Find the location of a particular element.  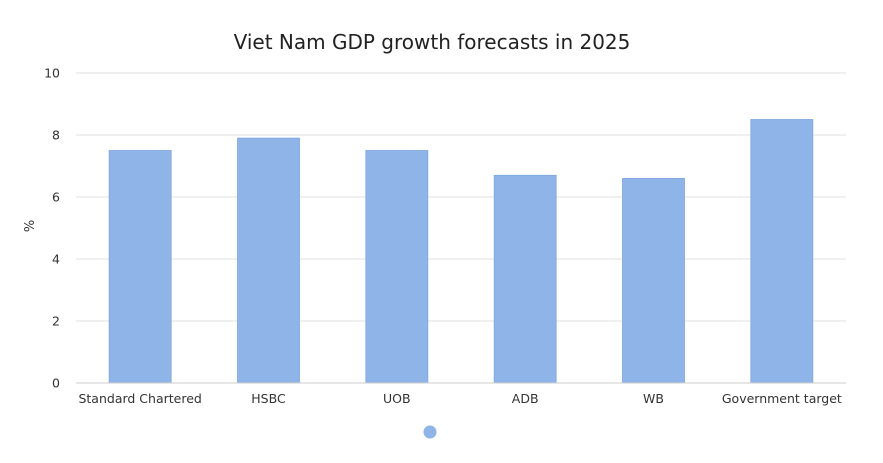

y-tick-label: 0 is located at coordinates (56, 383).